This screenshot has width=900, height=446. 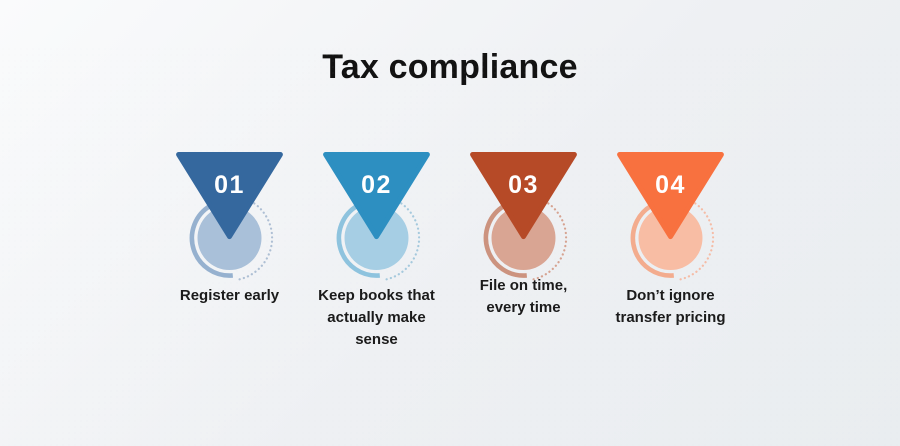 I want to click on step-label-line: sense, so click(x=376, y=339).